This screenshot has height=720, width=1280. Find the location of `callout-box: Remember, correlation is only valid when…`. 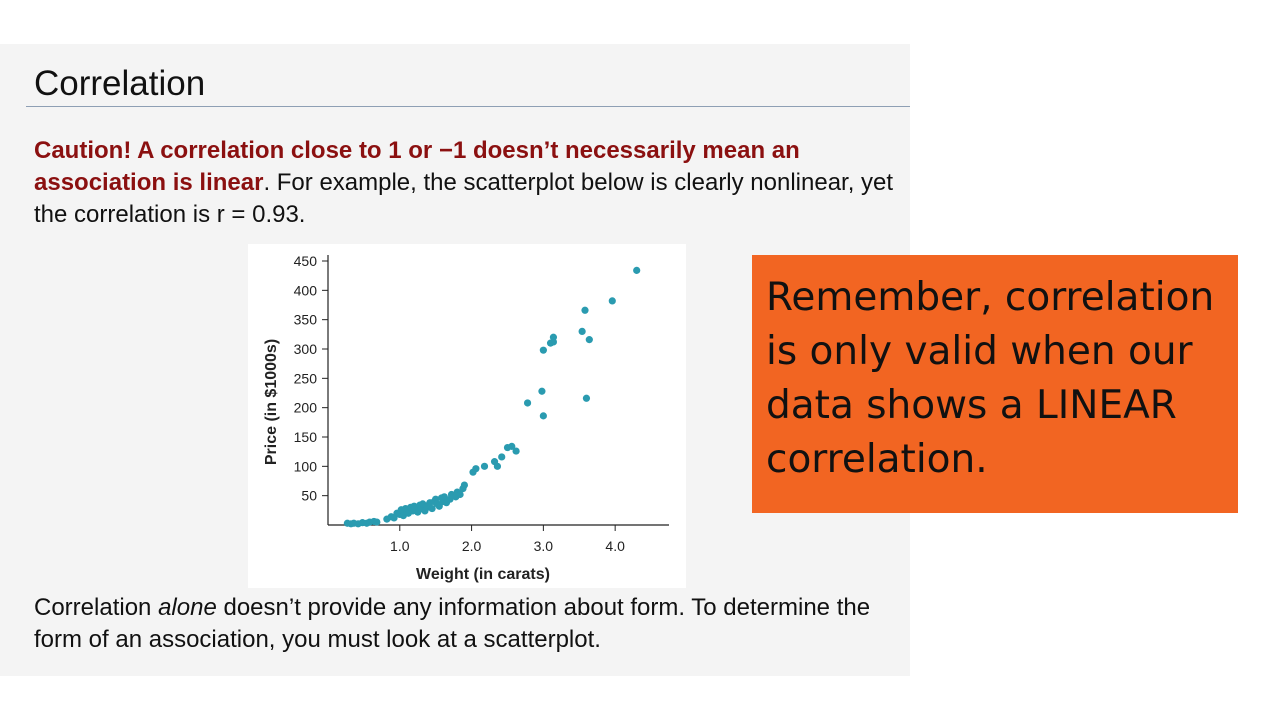

callout-box: Remember, correlation is only valid when… is located at coordinates (995, 384).